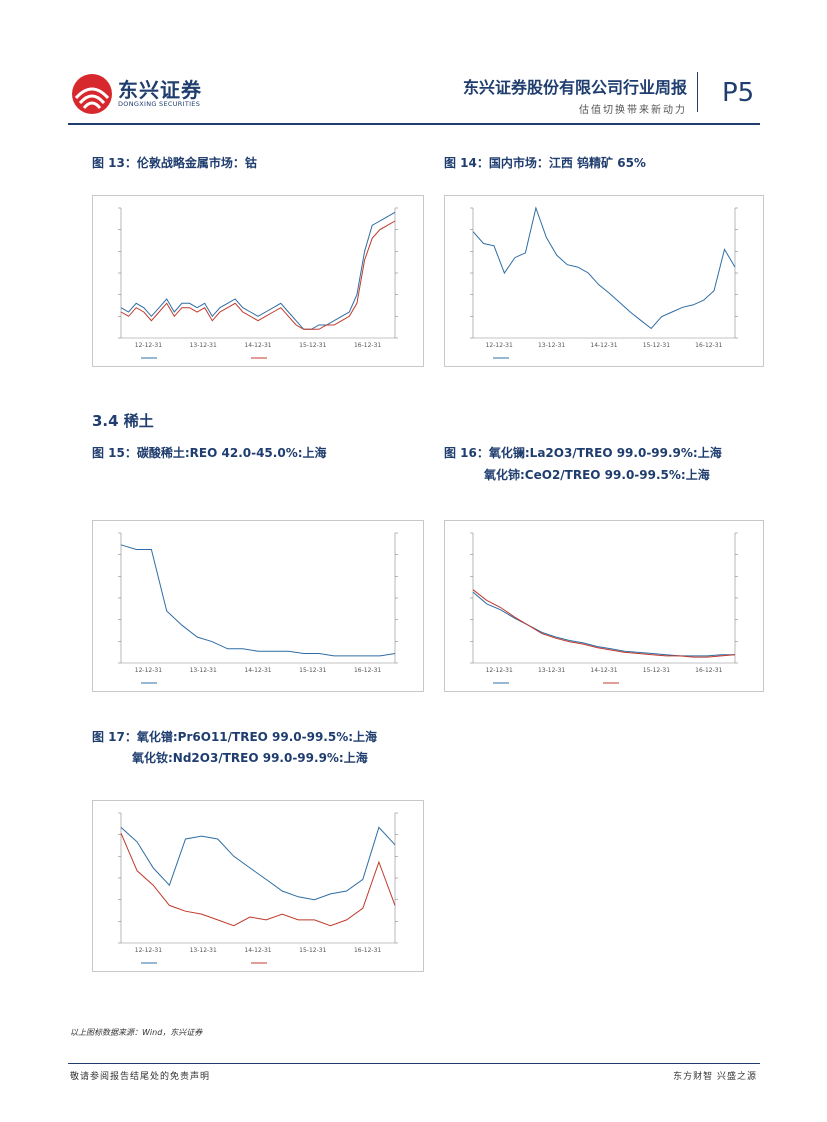 This screenshot has height=1122, width=827. What do you see at coordinates (499, 670) in the screenshot?
I see `fig16-xtick-label: 12-12-31` at bounding box center [499, 670].